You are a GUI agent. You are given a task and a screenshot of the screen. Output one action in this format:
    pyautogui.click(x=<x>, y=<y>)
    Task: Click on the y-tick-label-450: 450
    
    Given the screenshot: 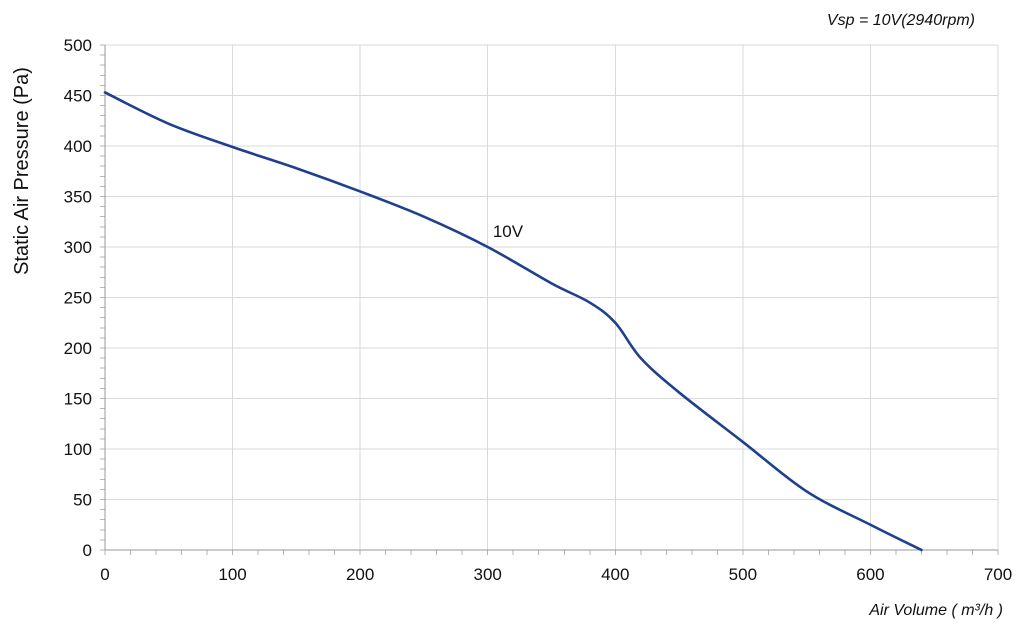 What is the action you would take?
    pyautogui.click(x=78, y=96)
    